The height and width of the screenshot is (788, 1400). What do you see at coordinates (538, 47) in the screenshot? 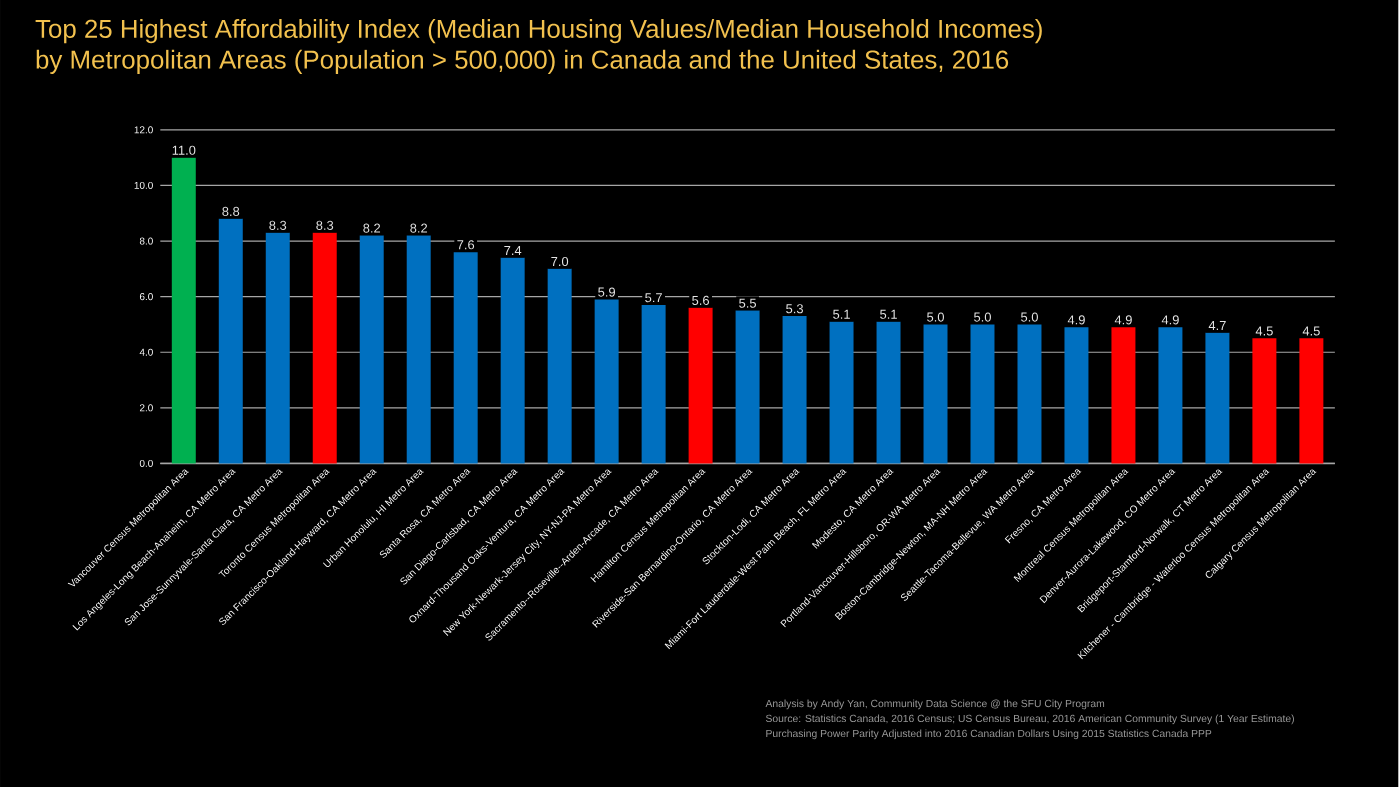
I see `chart-title: Top 25 Highest Affordability Index (Median Housing Values/Median Household Incomes) by Metropolitan Areas (Population > 500,000) in Canada and the United States, 2016` at bounding box center [538, 47].